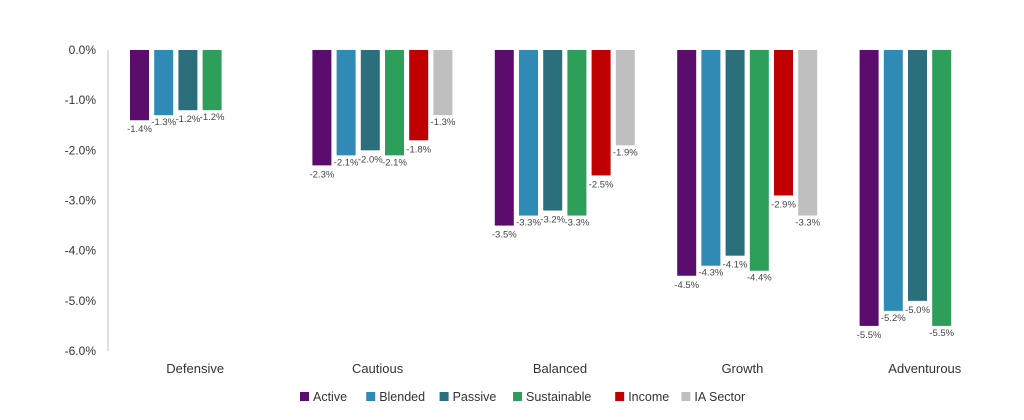 The height and width of the screenshot is (420, 1024). I want to click on legend-item-ia-sector: IA Sector, so click(713, 397).